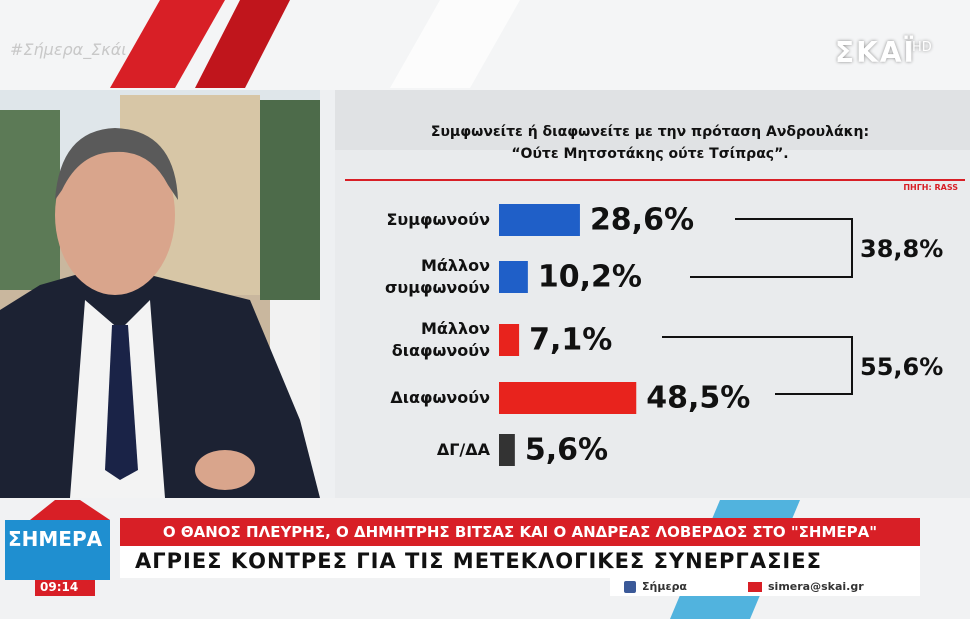  I want to click on clock: 09:14, so click(59, 587).